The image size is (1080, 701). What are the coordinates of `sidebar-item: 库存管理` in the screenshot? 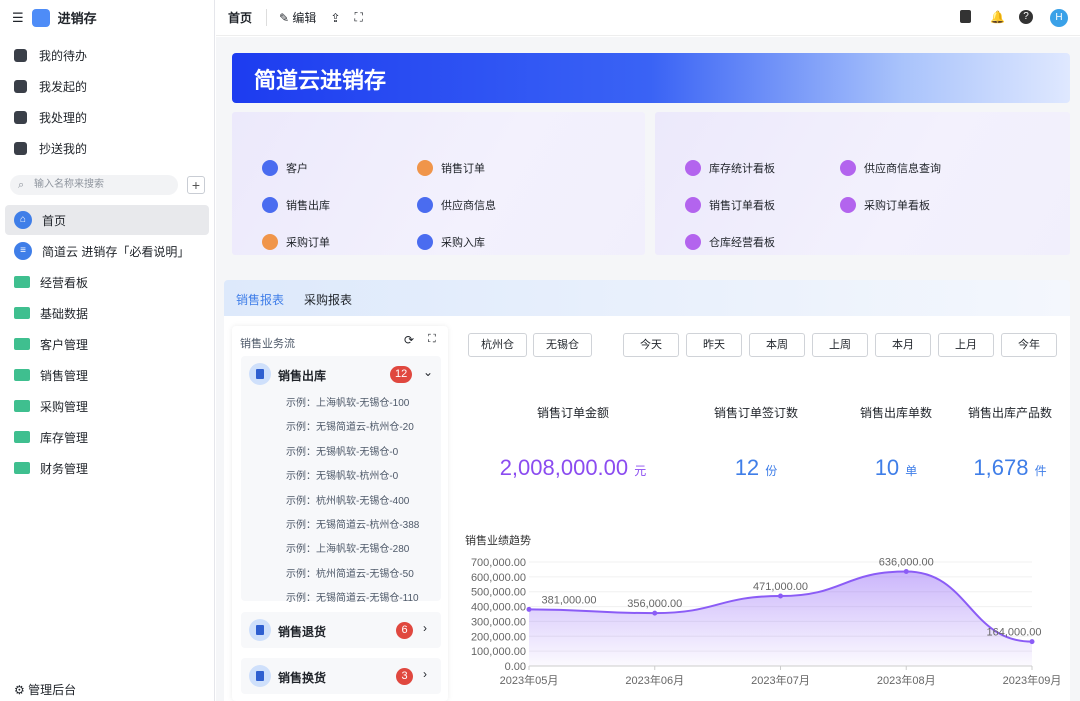 It's located at (107, 437).